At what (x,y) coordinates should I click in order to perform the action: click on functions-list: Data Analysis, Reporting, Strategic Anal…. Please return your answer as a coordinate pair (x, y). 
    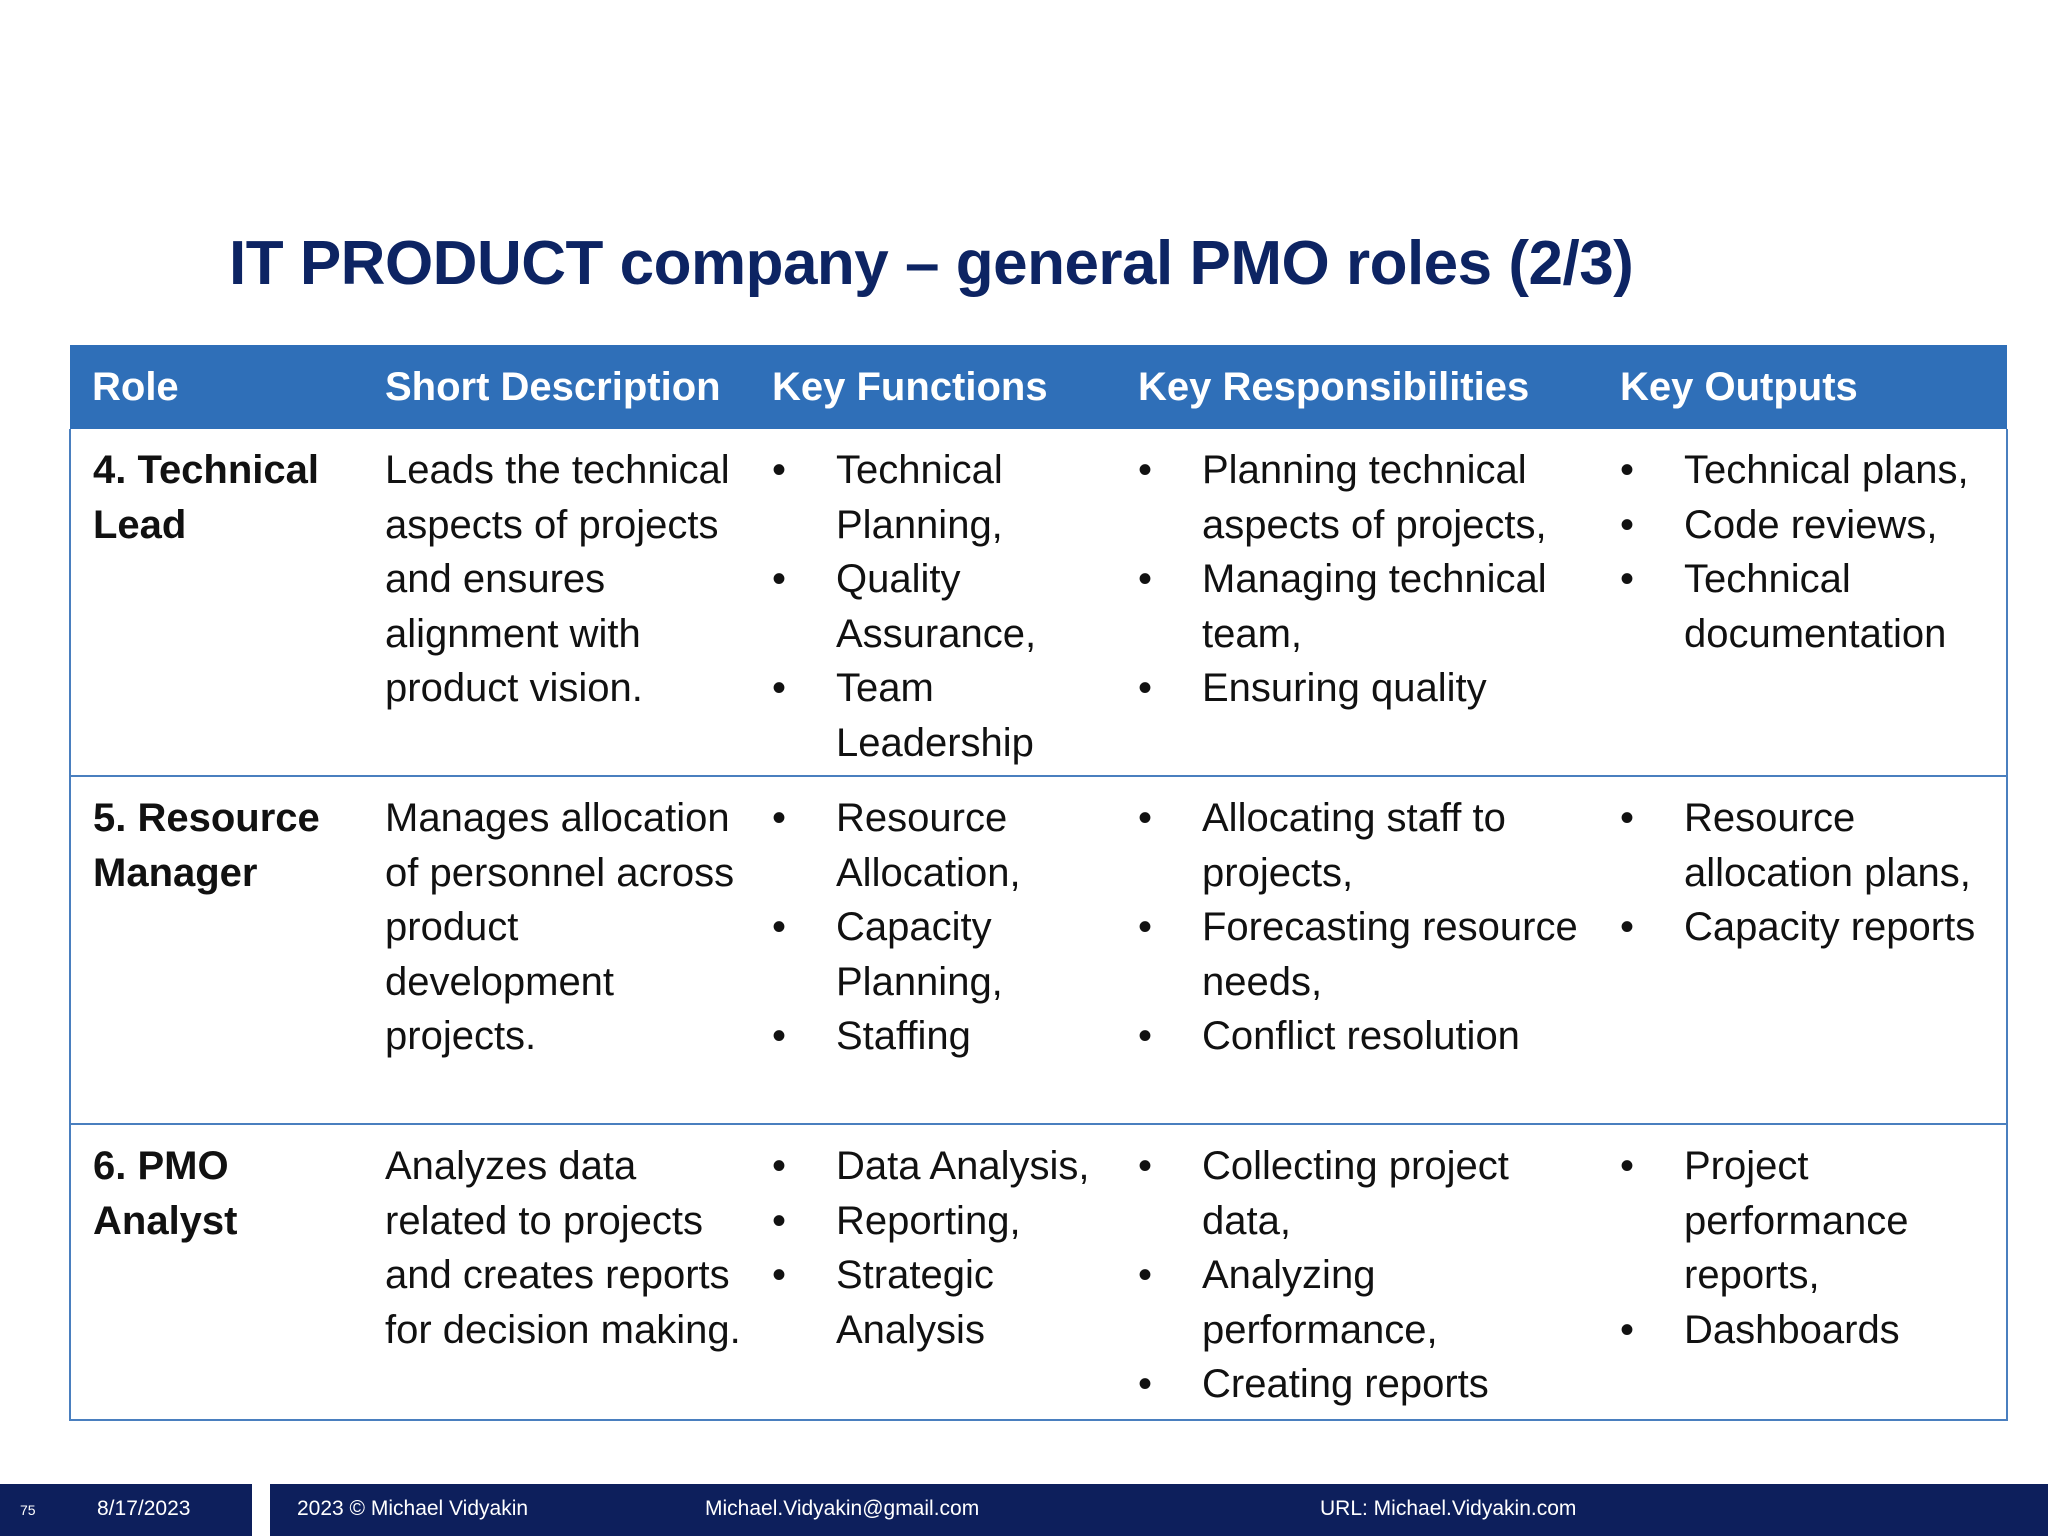
    Looking at the image, I should click on (946, 1248).